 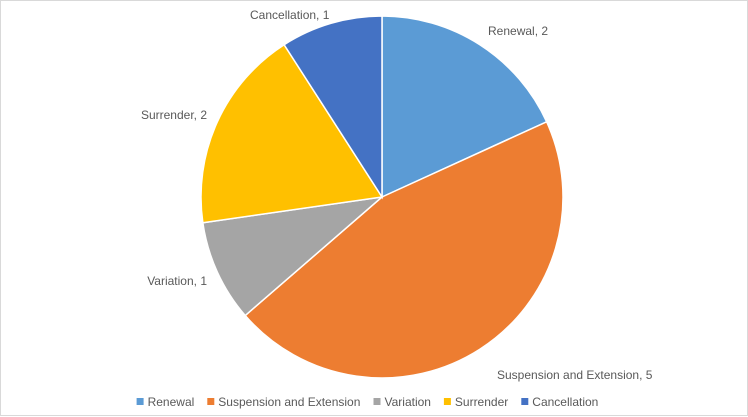 I want to click on legend-item-cancellation: Cancellation, so click(x=559, y=402).